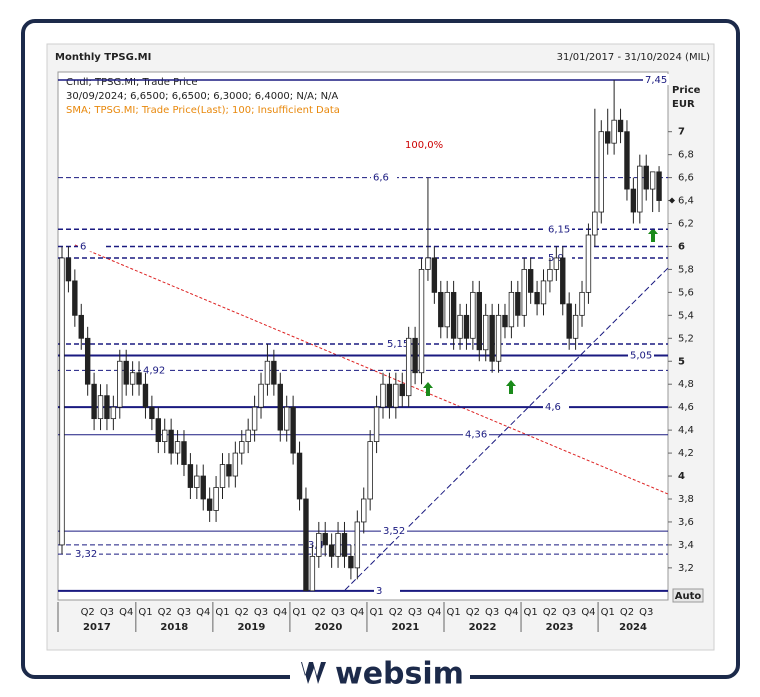 The width and height of the screenshot is (760, 697). I want to click on y-tick-label: 6,8, so click(686, 155).